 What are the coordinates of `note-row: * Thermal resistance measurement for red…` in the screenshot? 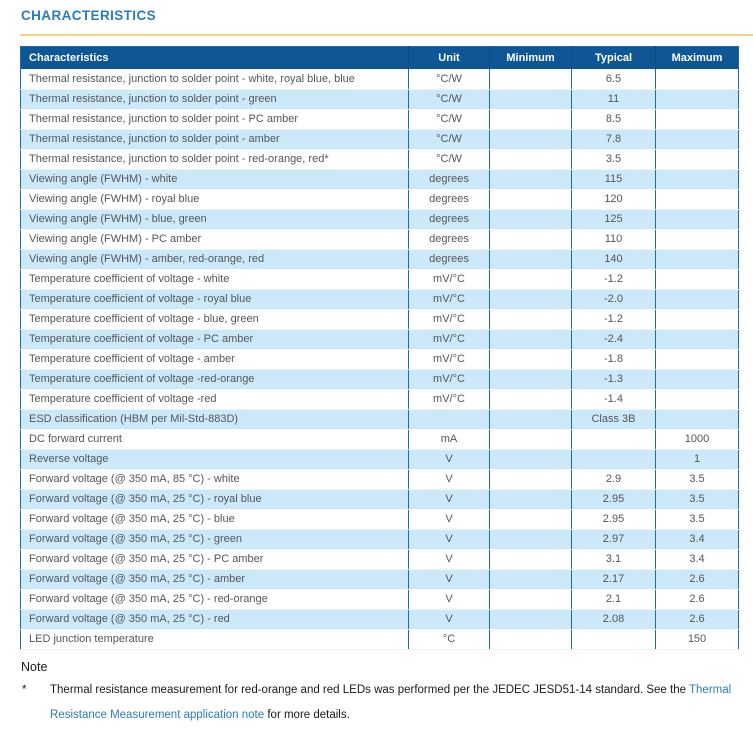 It's located at (378, 703).